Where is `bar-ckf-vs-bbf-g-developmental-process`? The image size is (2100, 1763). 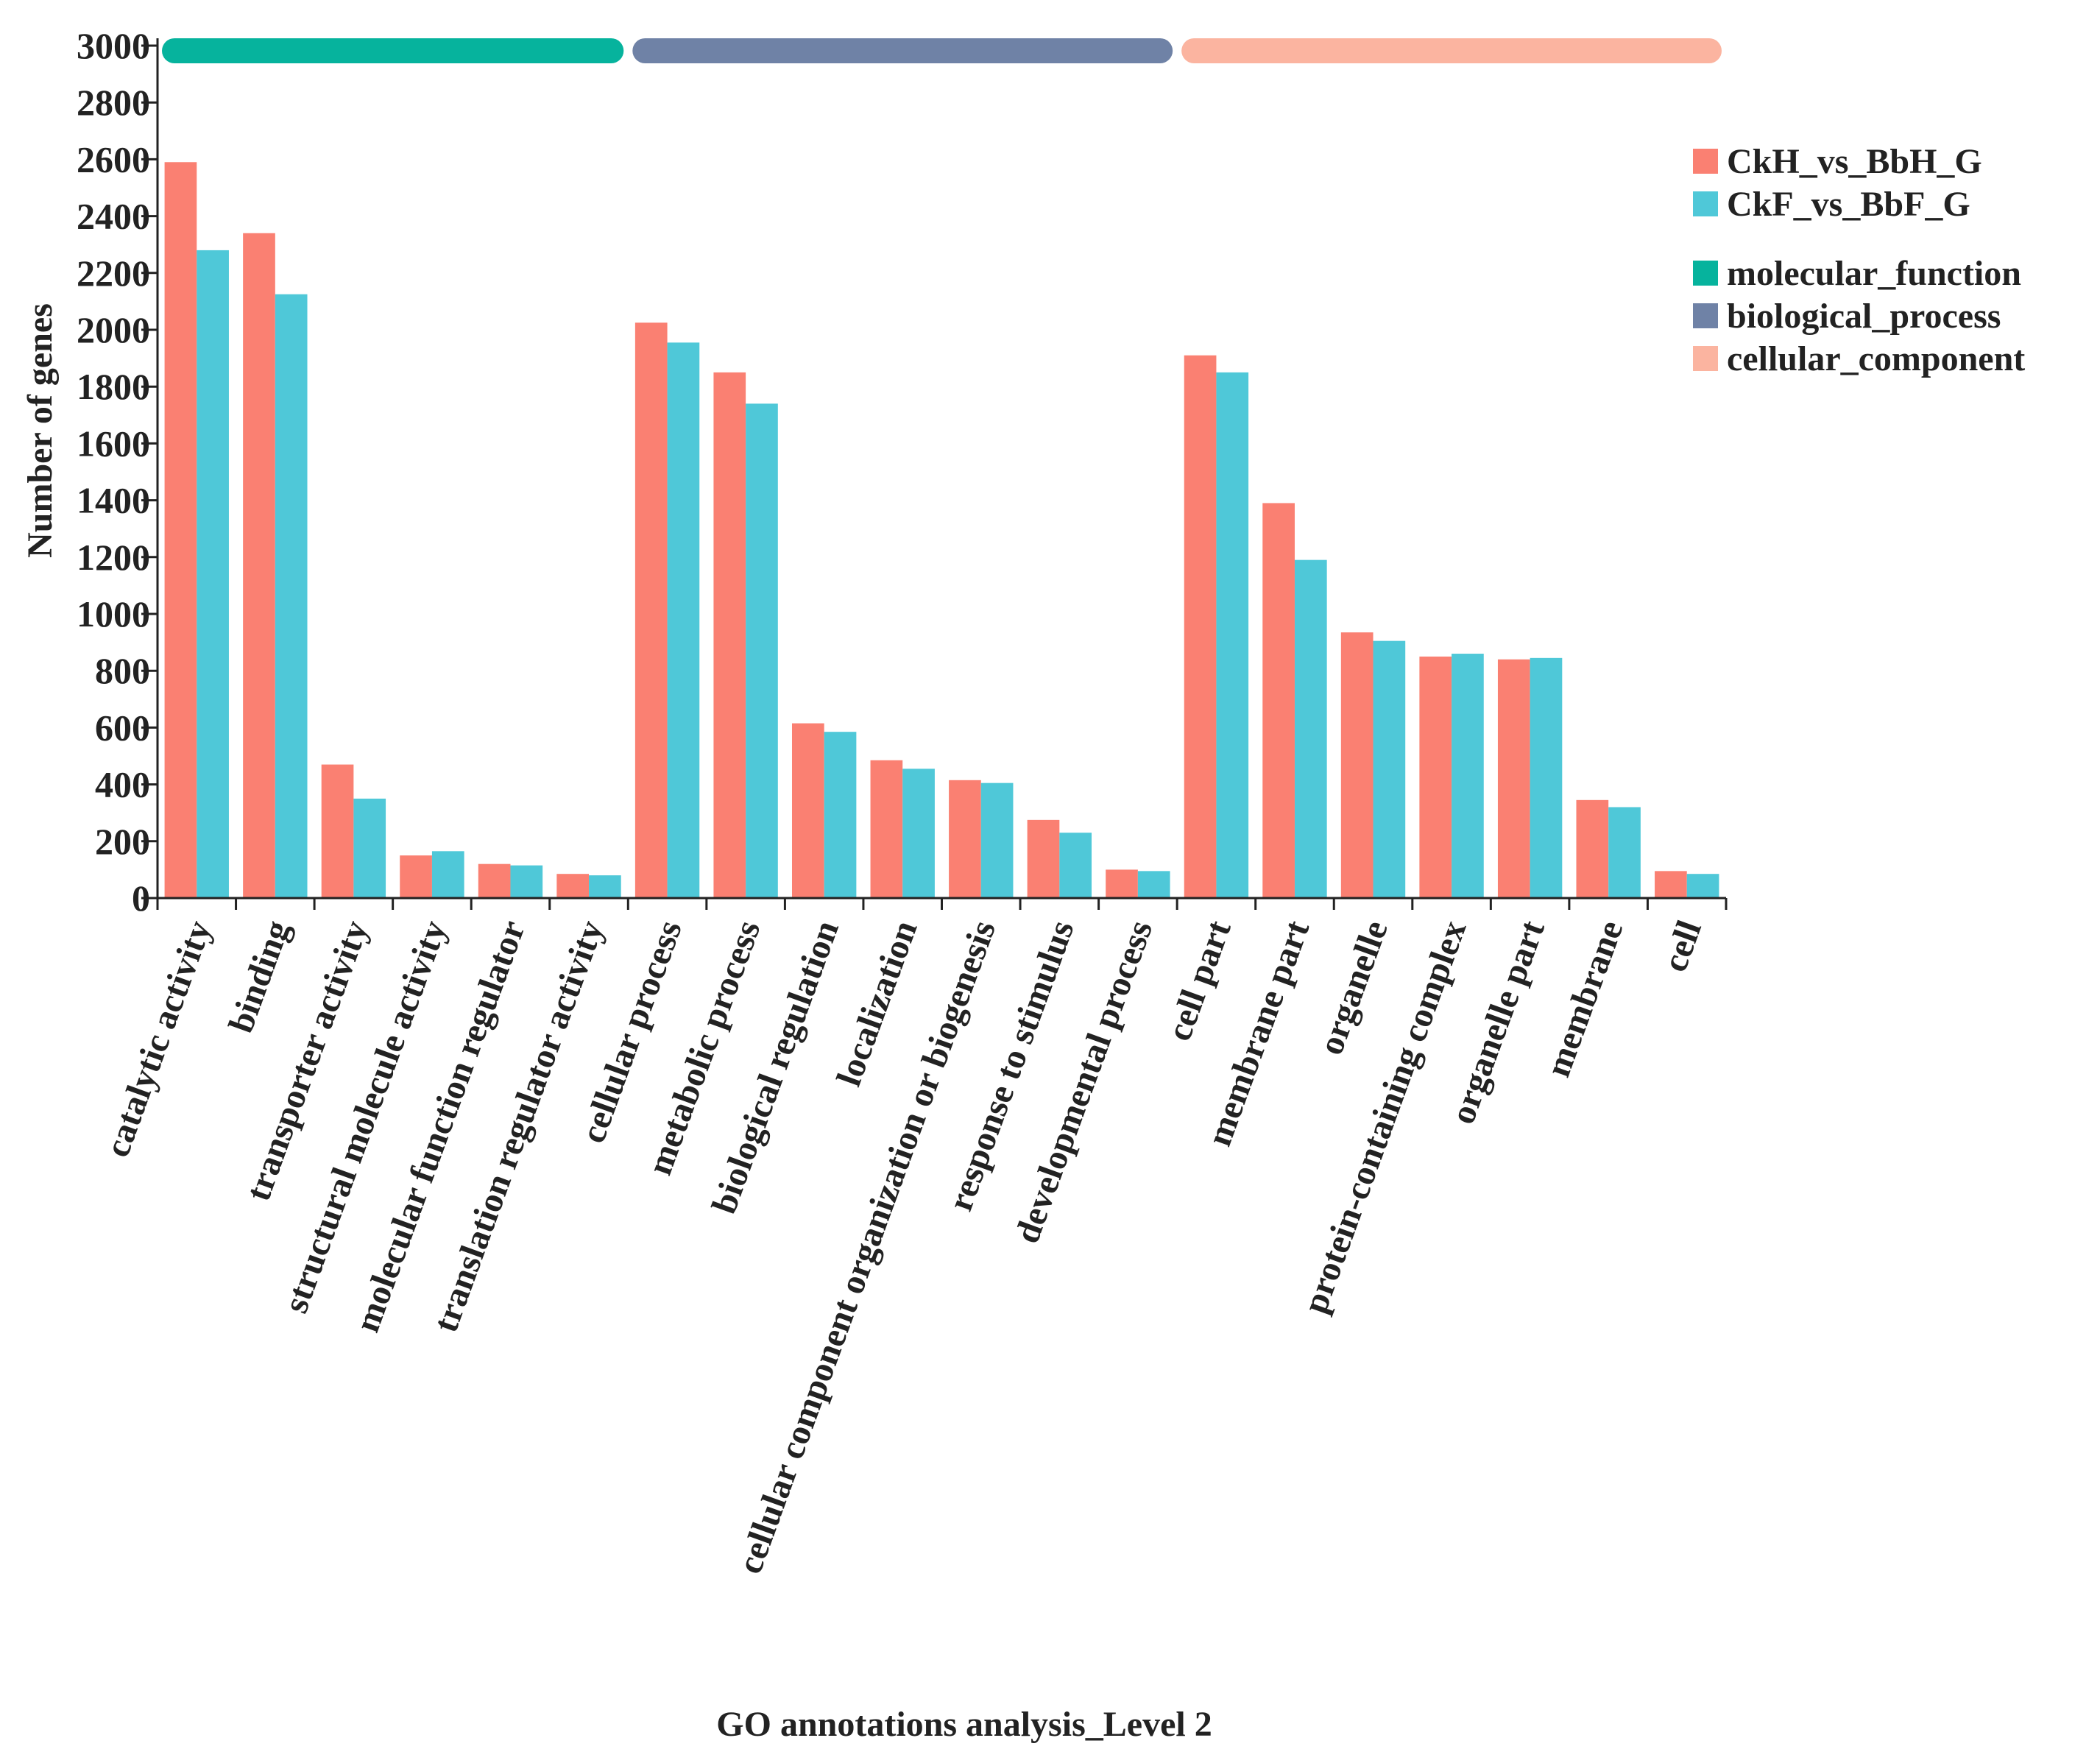 bar-ckf-vs-bbf-g-developmental-process is located at coordinates (1153, 884).